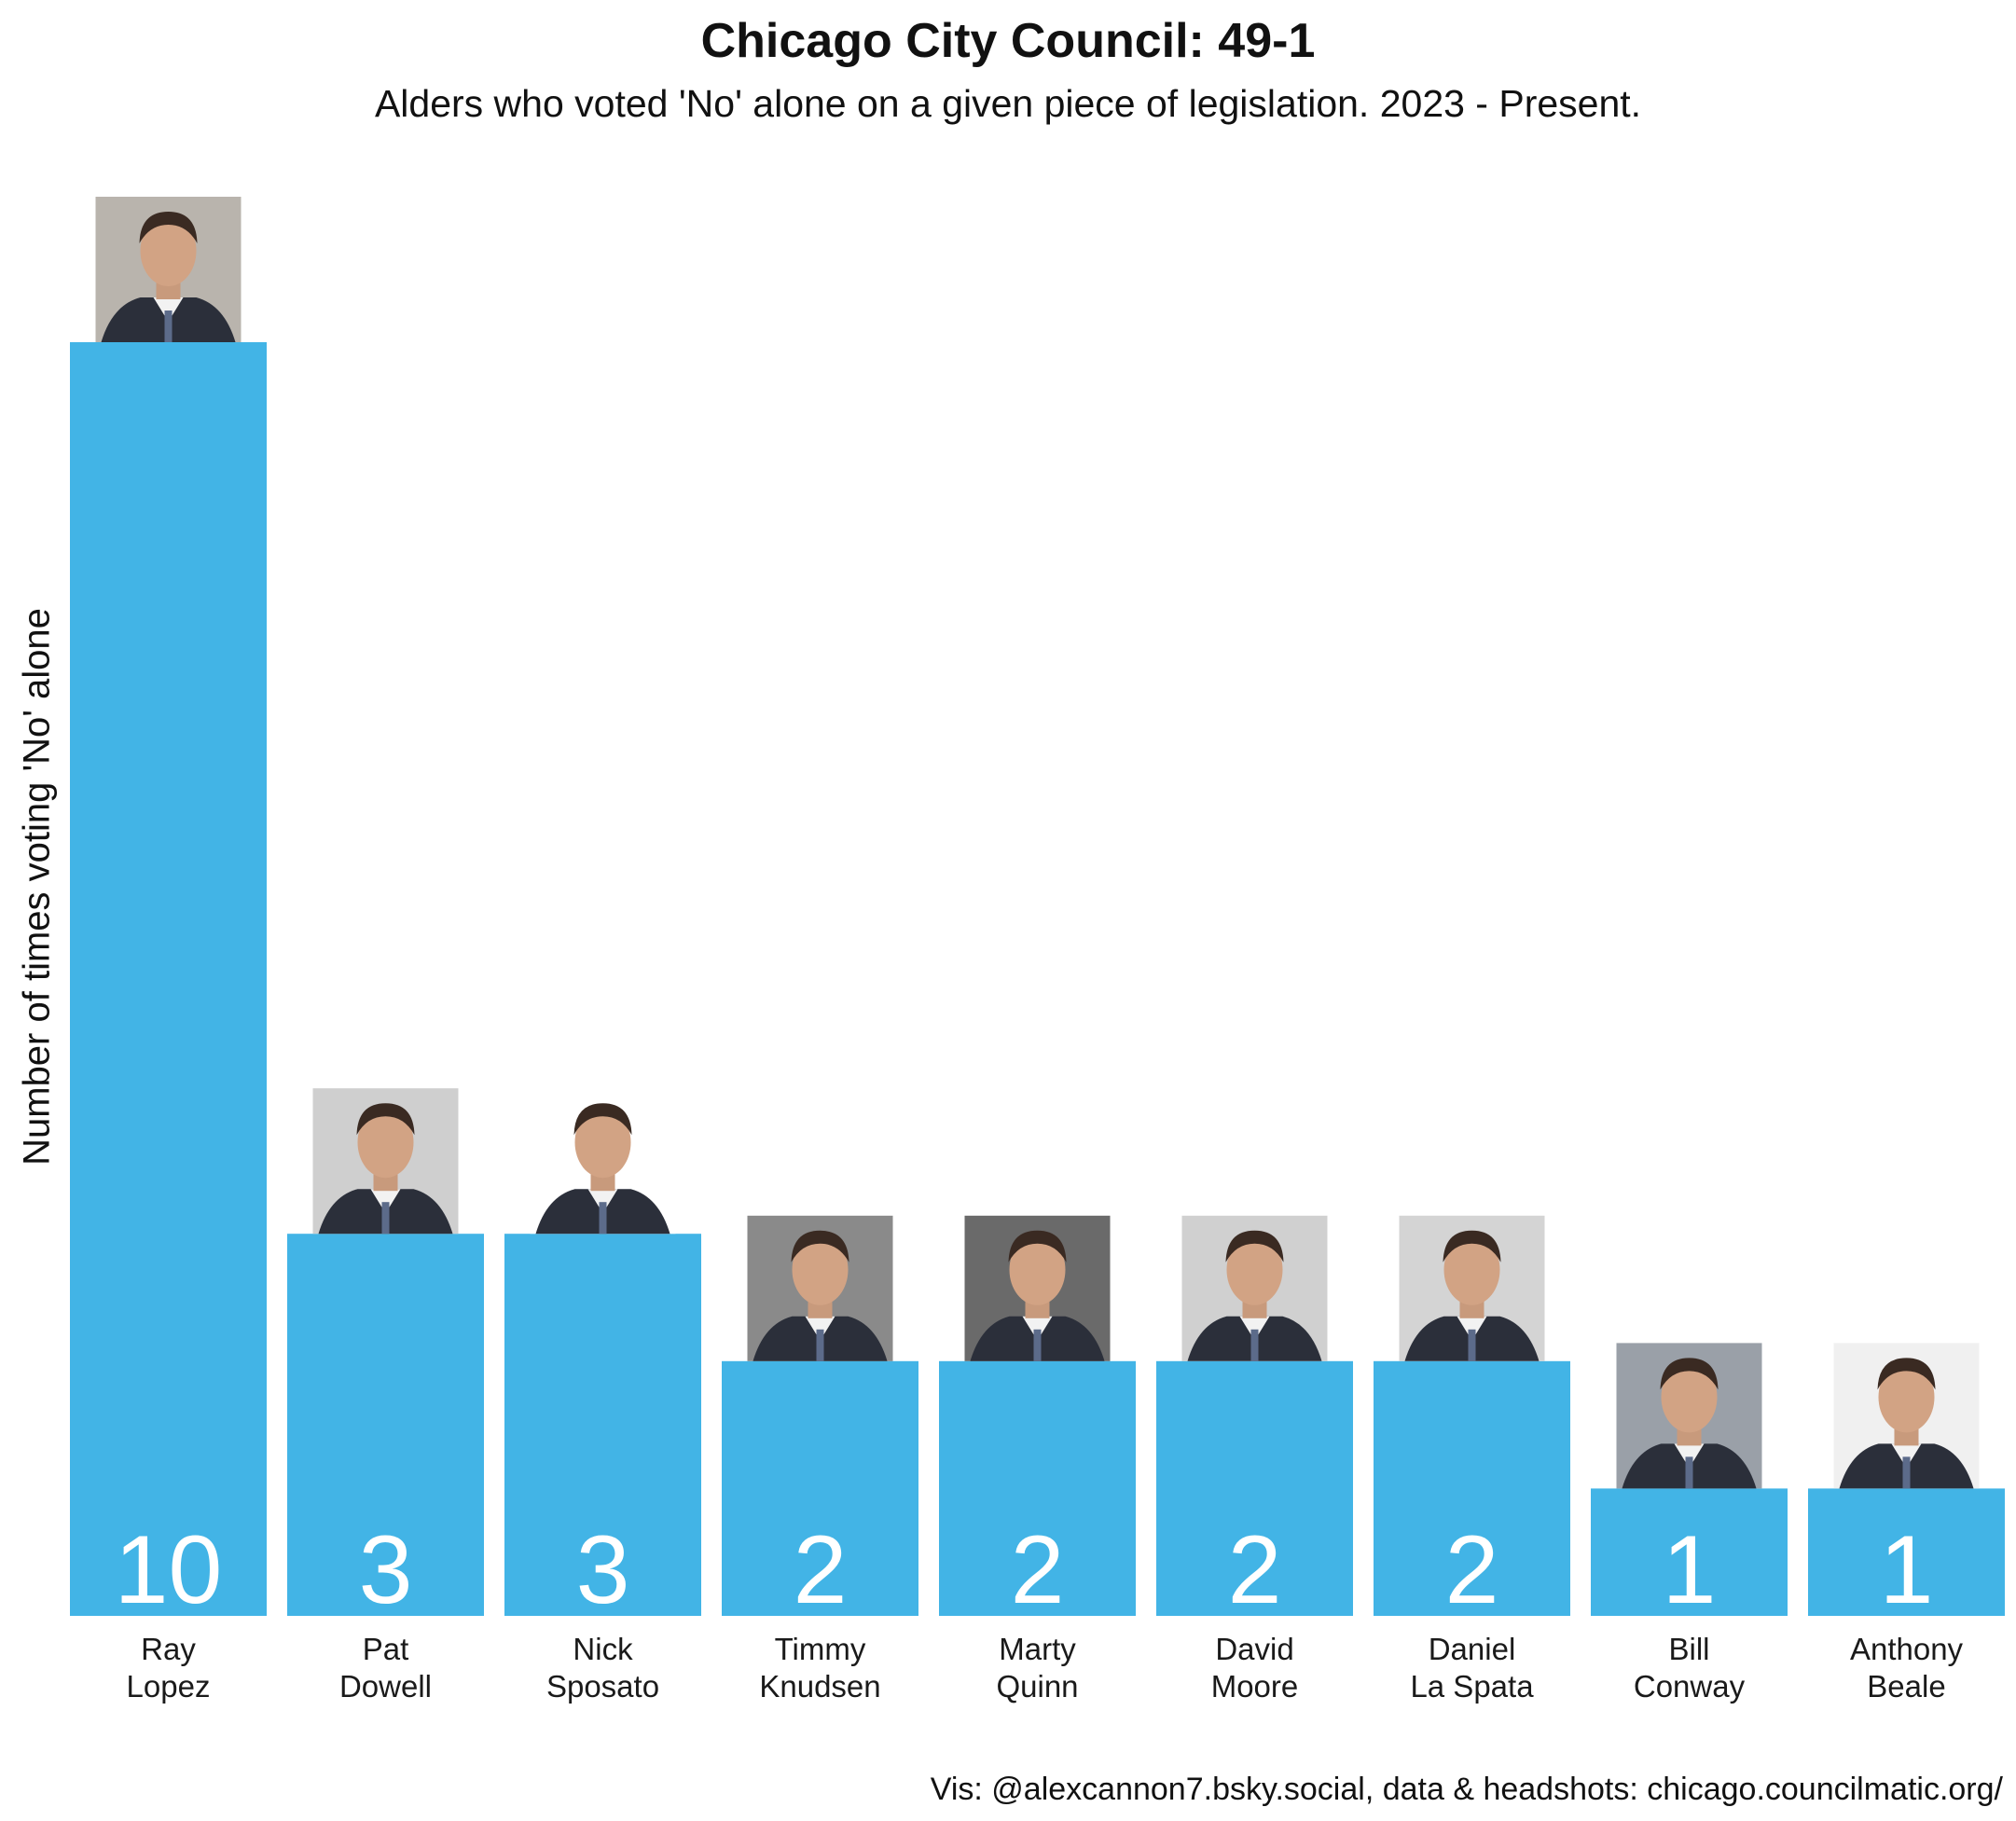 Image resolution: width=2016 pixels, height=1821 pixels. What do you see at coordinates (1008, 41) in the screenshot?
I see `chart-title: Chicago City Council: 49-1` at bounding box center [1008, 41].